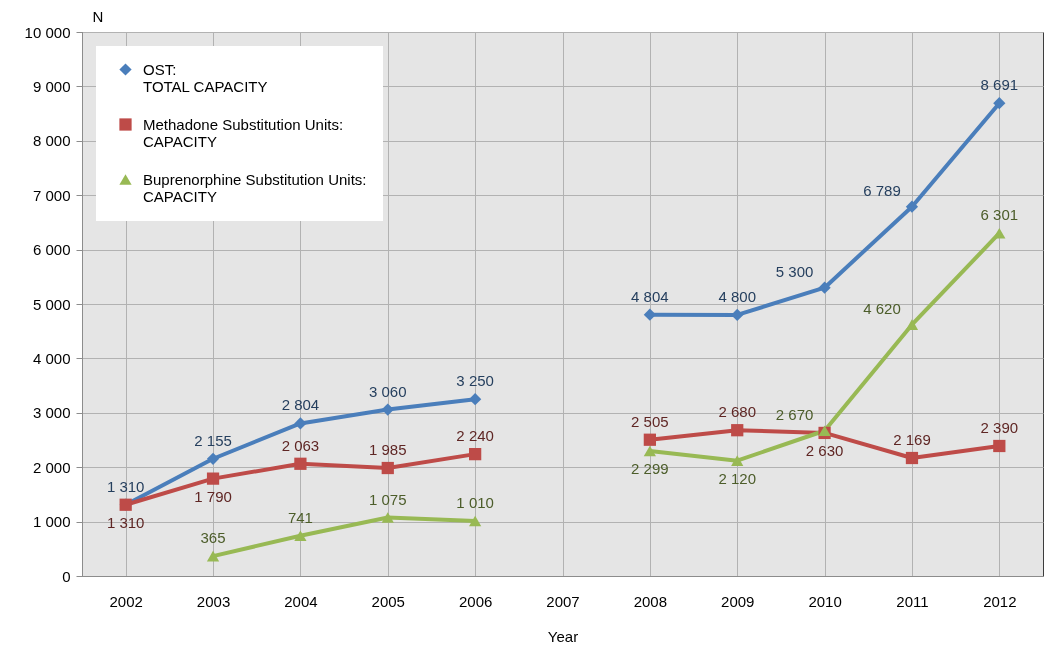  What do you see at coordinates (738, 601) in the screenshot?
I see `x-tick-label: 2009` at bounding box center [738, 601].